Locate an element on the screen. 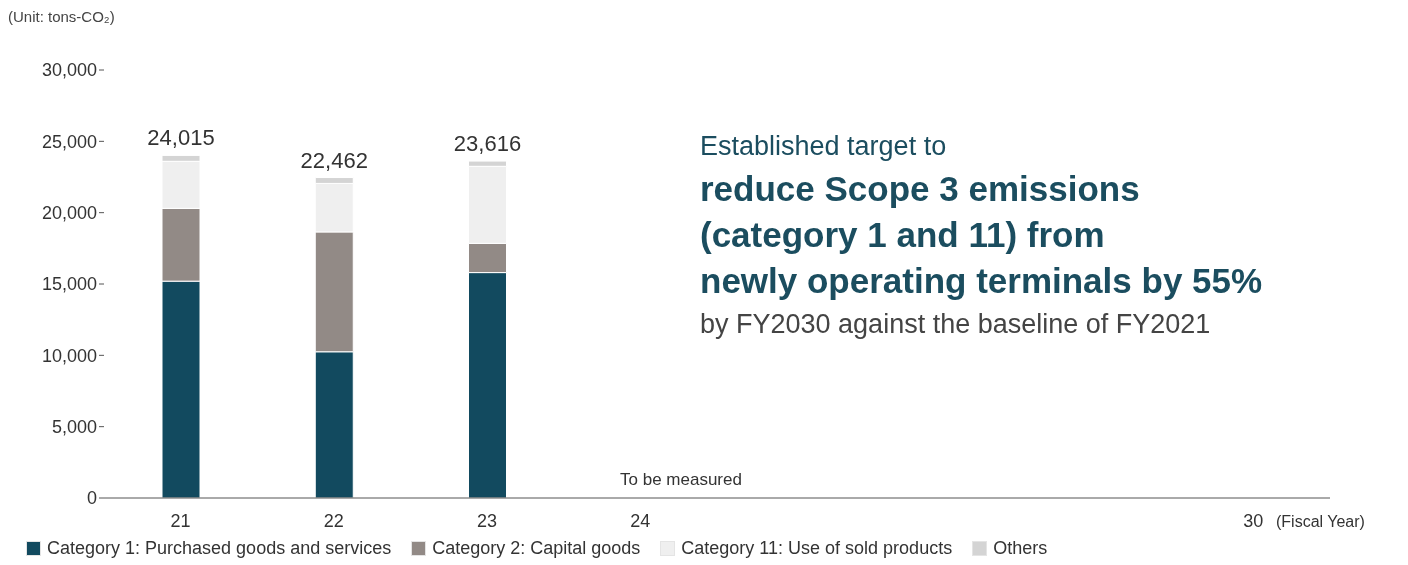 Image resolution: width=1408 pixels, height=565 pixels. legend-label: Others is located at coordinates (1020, 548).